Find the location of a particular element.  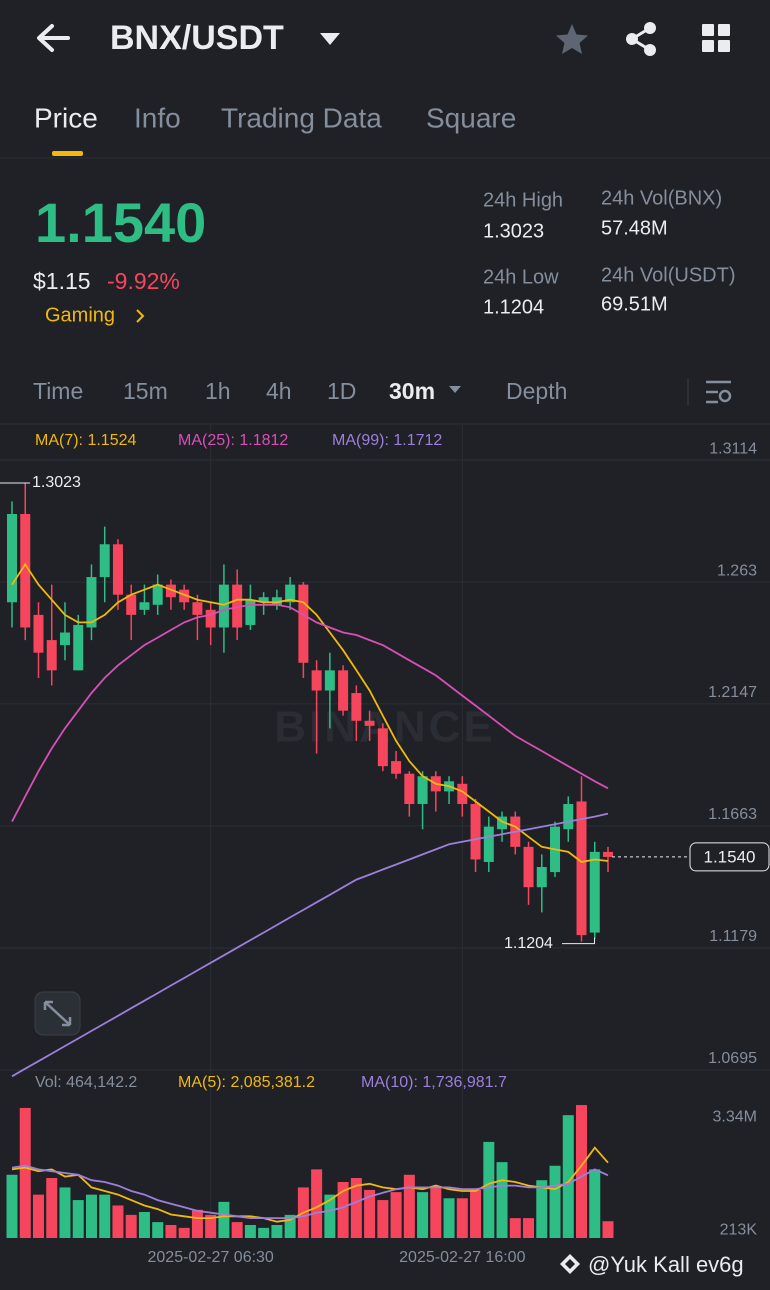

sector-link: Gaming is located at coordinates (80, 315).